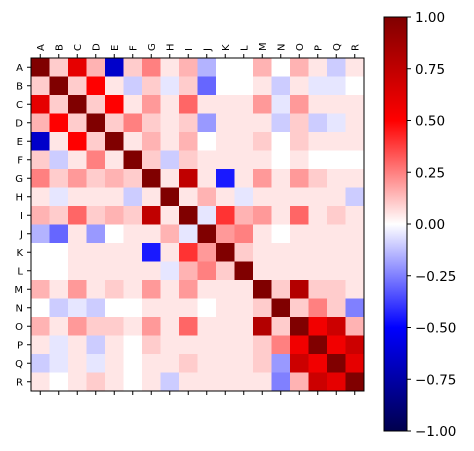 This screenshot has height=451, width=474. I want to click on heatmap-cell-E-G, so click(151, 141).